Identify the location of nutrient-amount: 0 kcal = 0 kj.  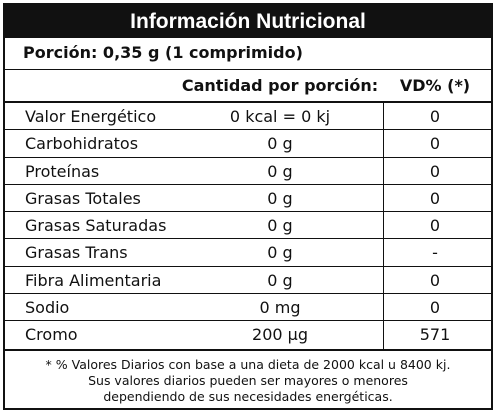
(280, 116).